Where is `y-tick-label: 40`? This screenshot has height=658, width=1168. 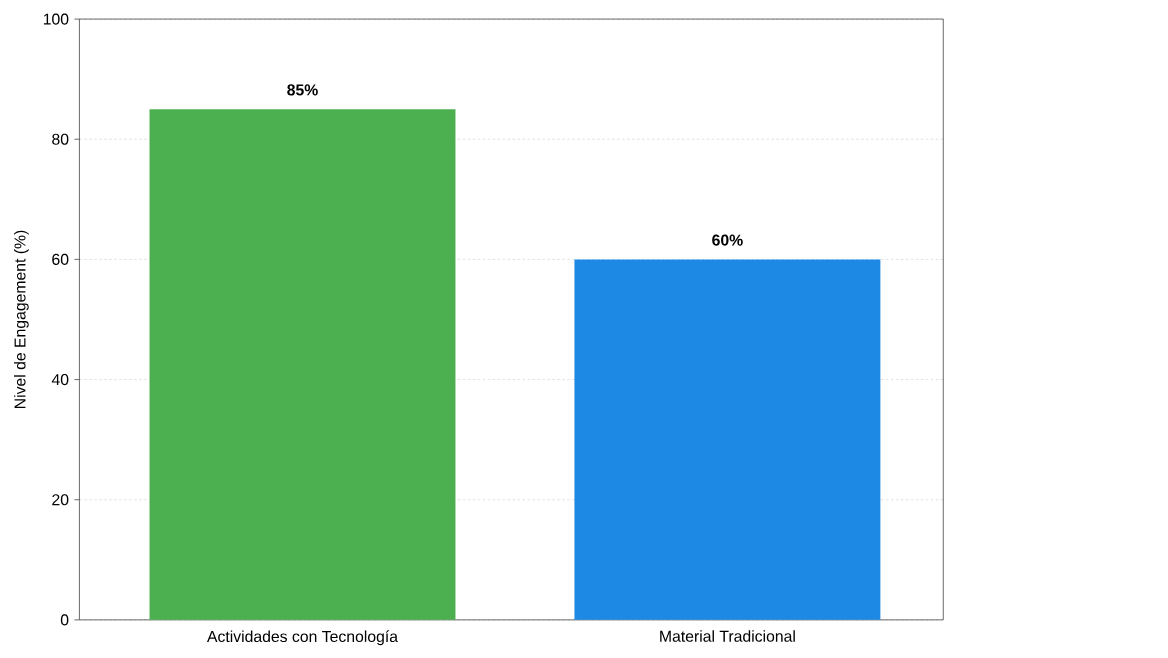 y-tick-label: 40 is located at coordinates (60, 379).